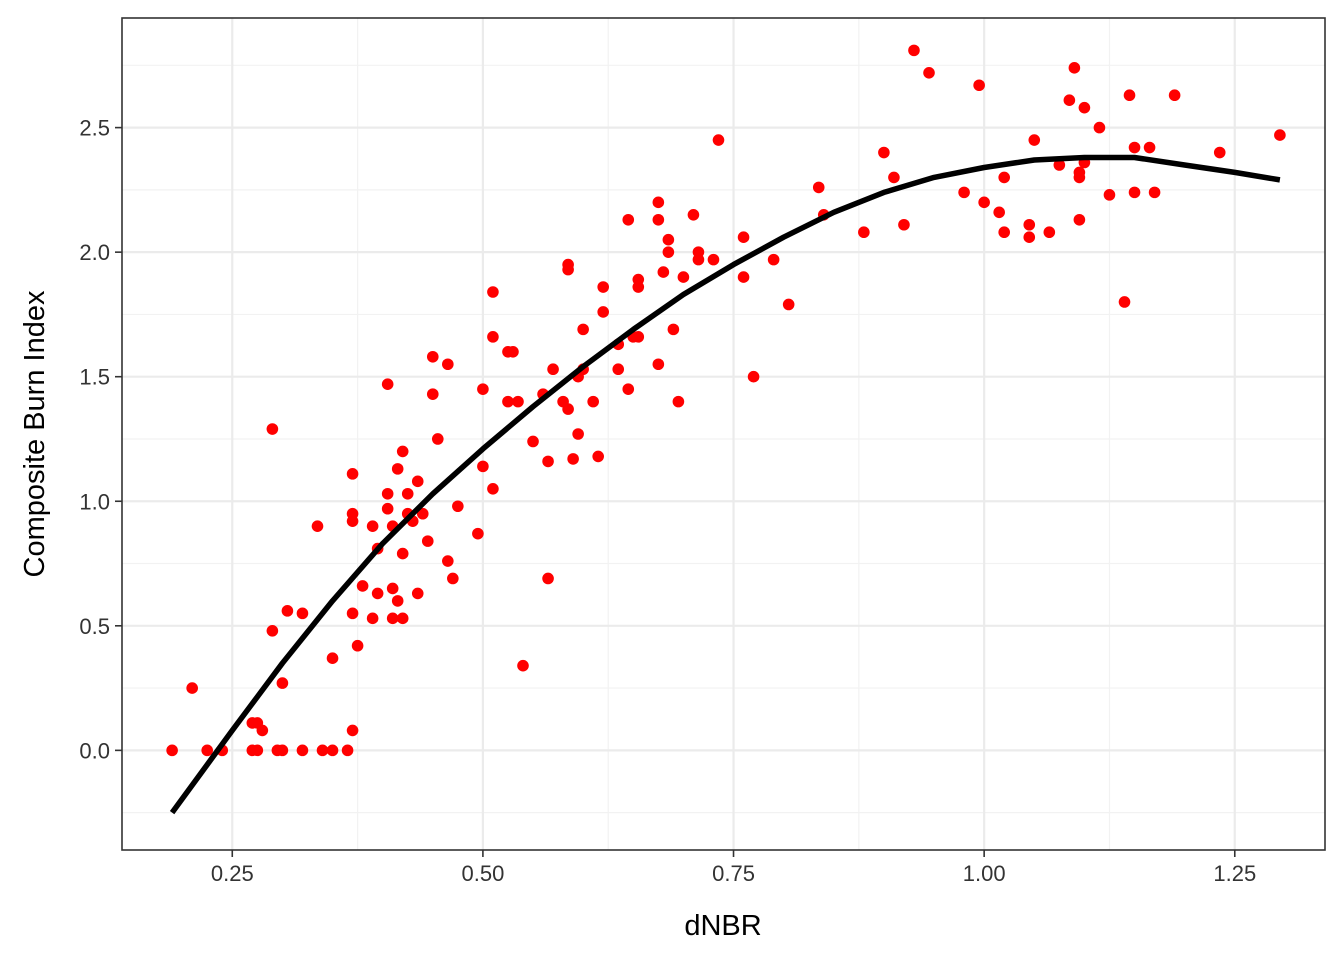 This screenshot has height=960, width=1344. Describe the element at coordinates (1234, 873) in the screenshot. I see `x-tick-label: 1.25` at that location.